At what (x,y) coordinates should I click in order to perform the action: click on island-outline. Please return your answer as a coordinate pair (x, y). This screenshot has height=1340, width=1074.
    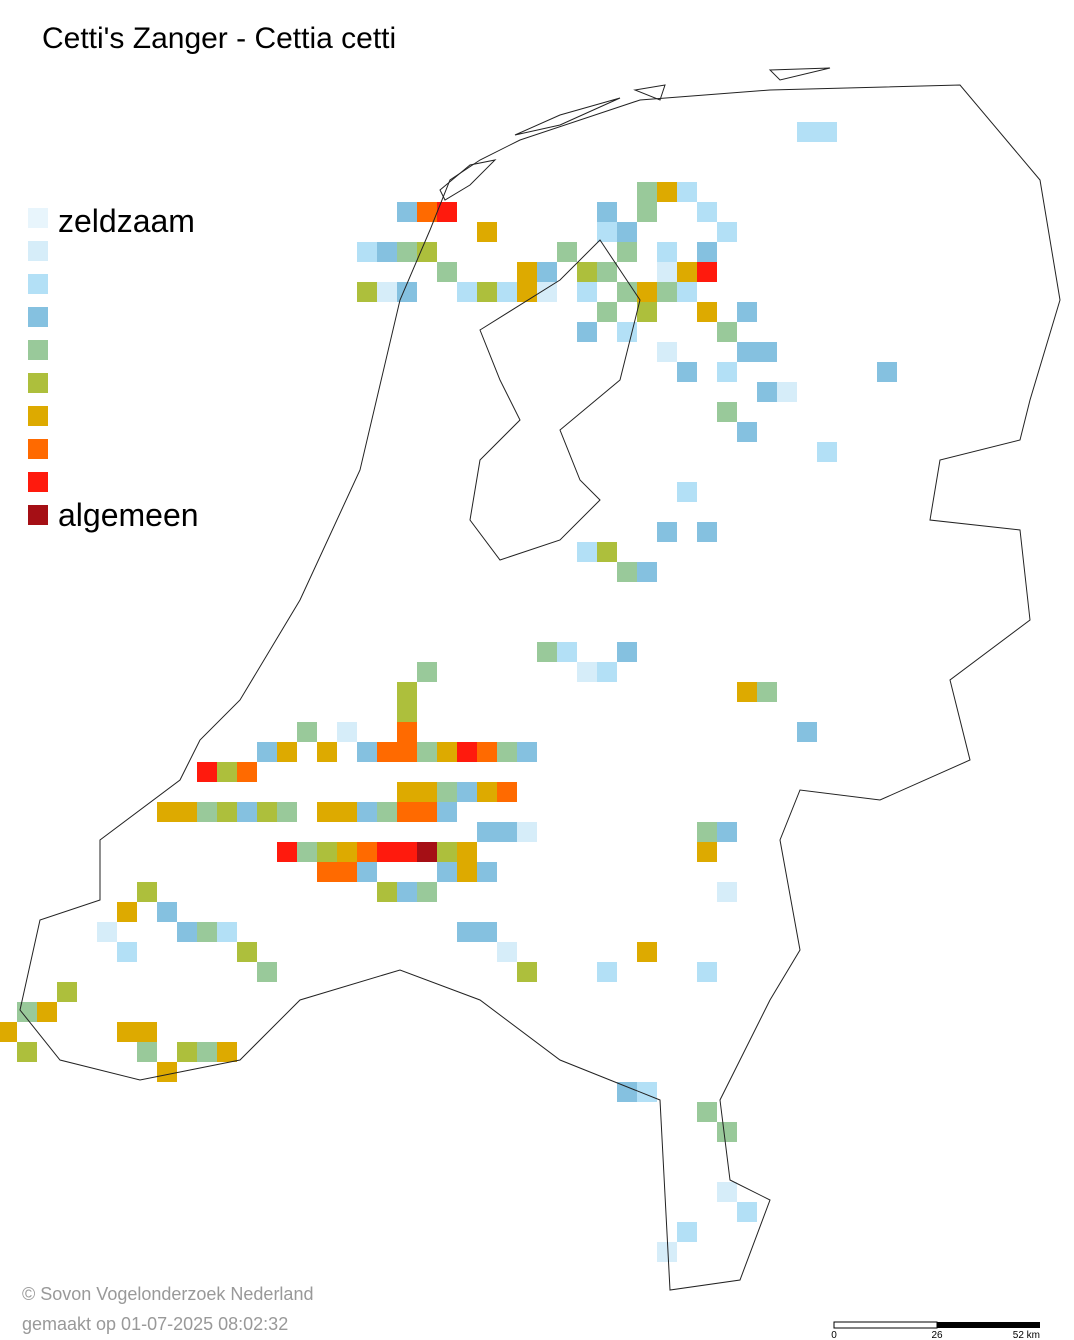
    Looking at the image, I should click on (635, 134).